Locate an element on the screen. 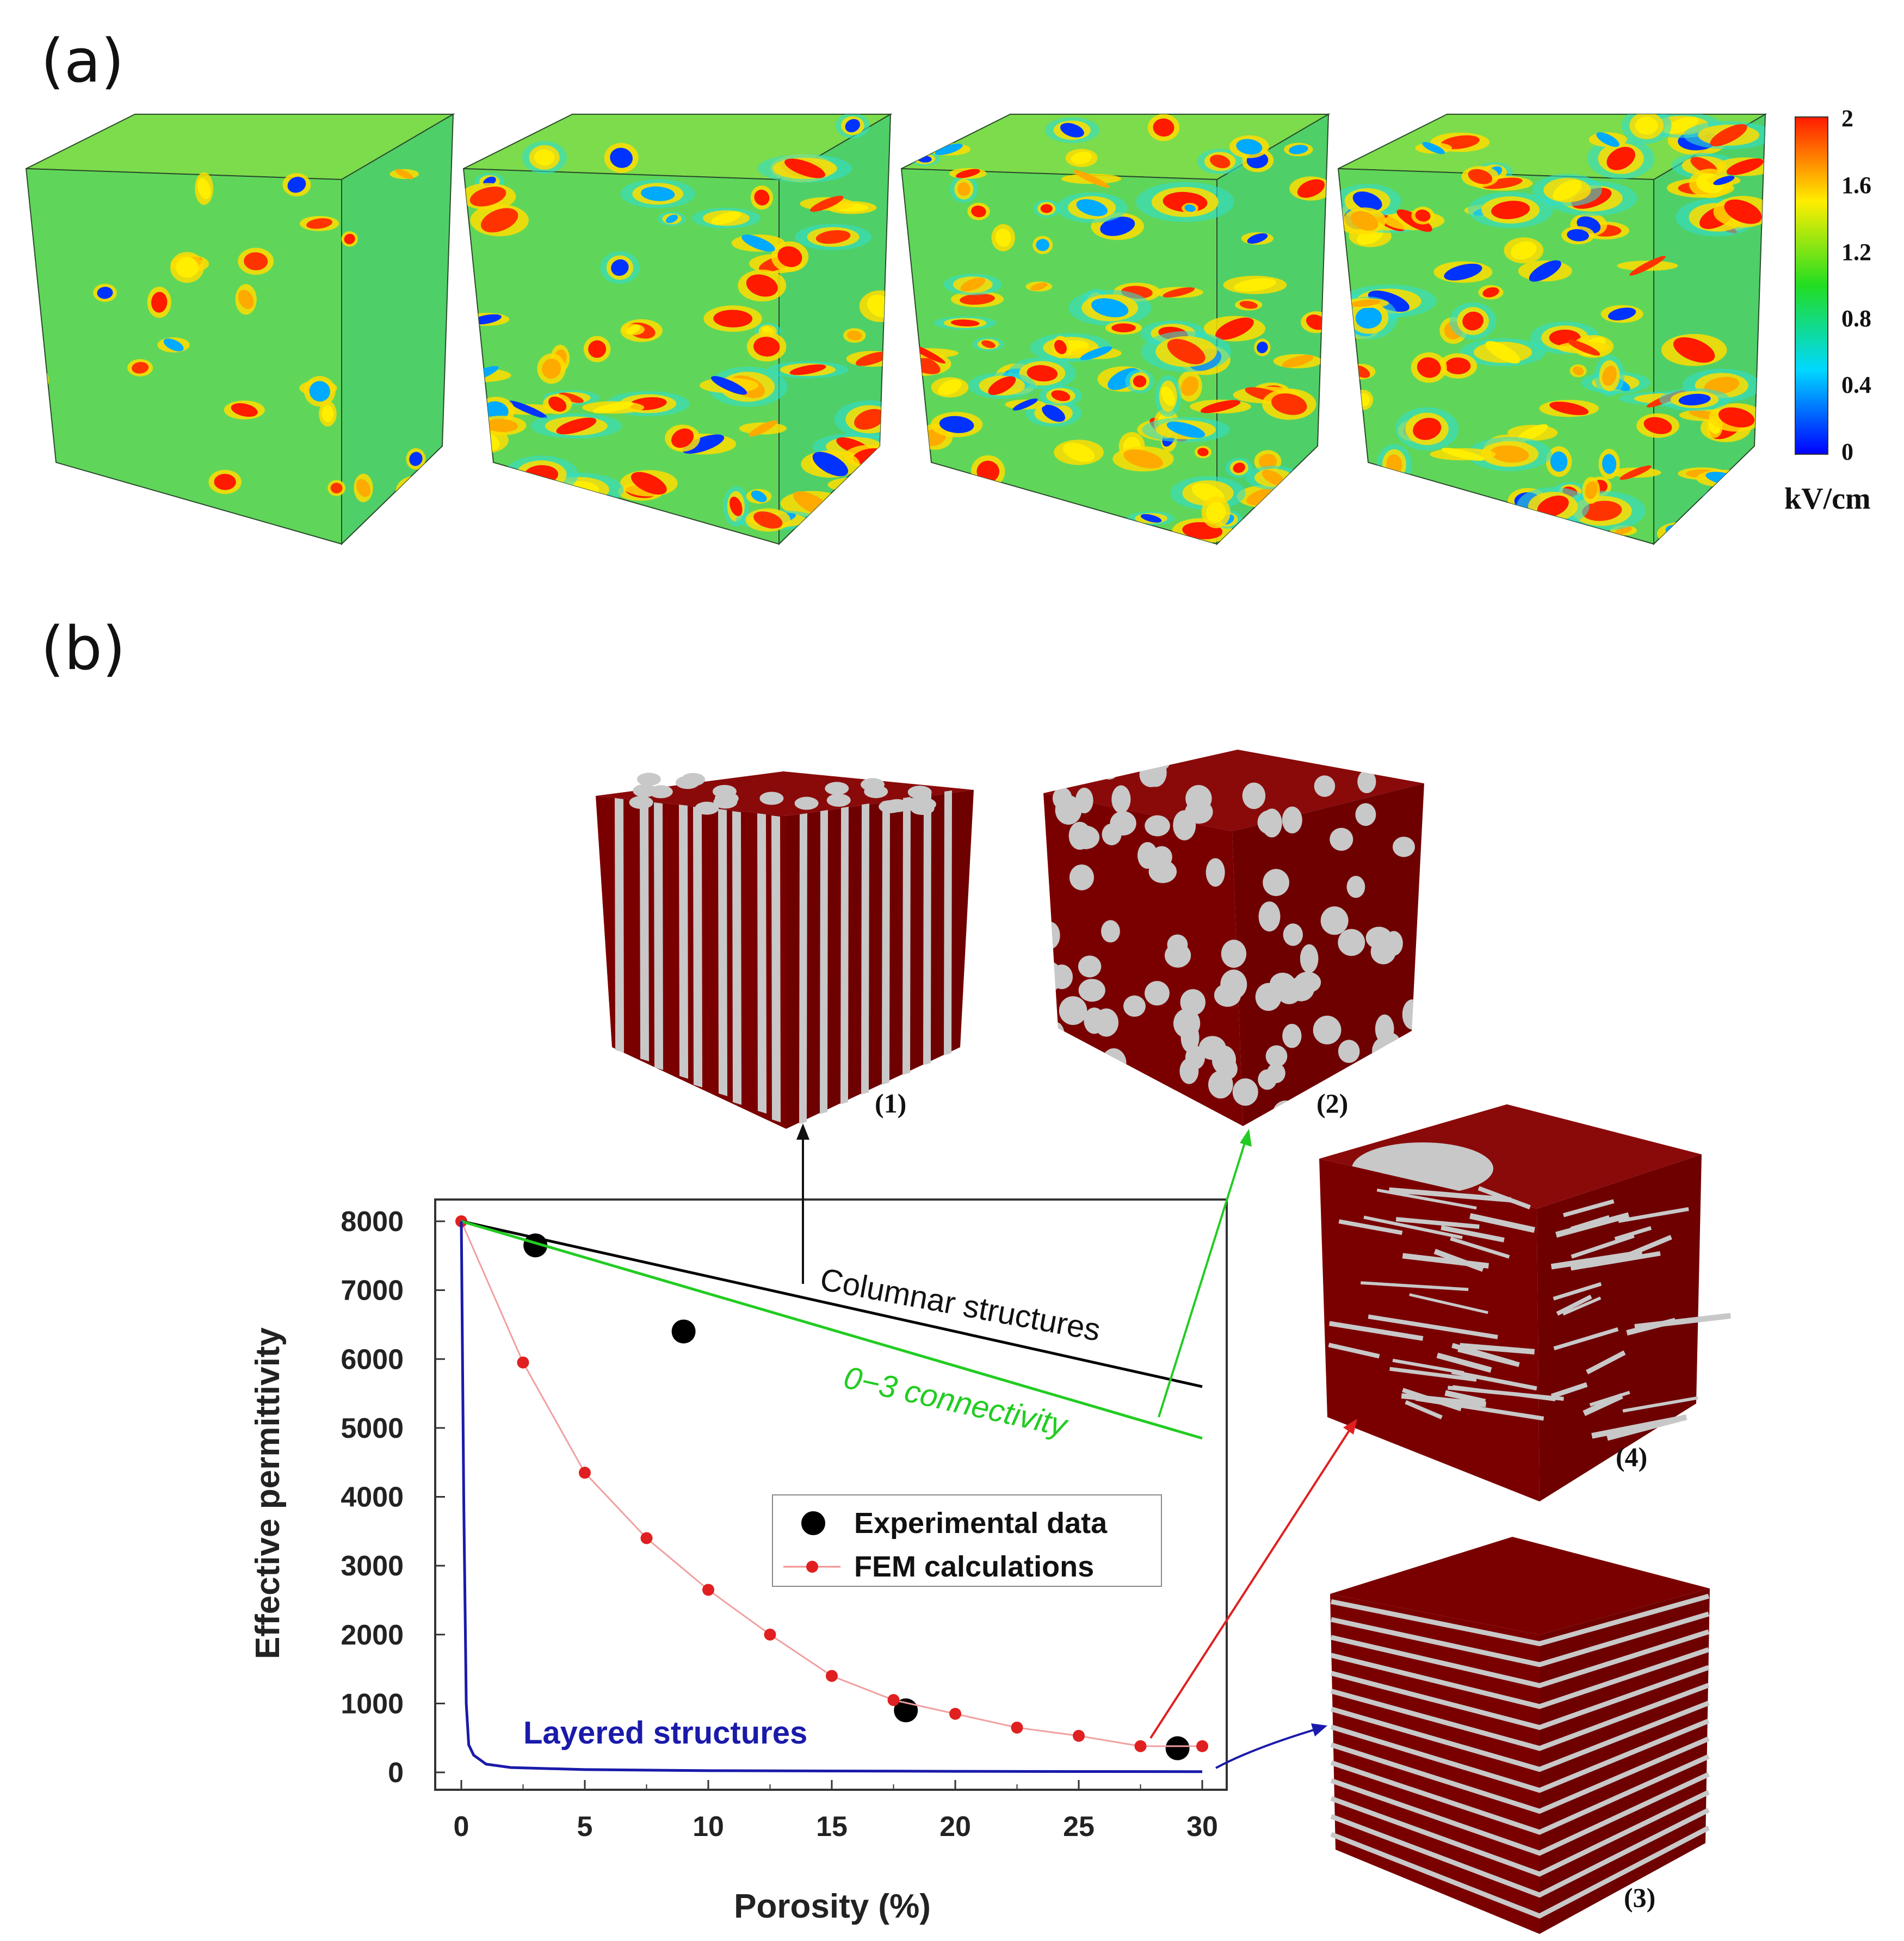  cube4-top is located at coordinates (1510, 1156).